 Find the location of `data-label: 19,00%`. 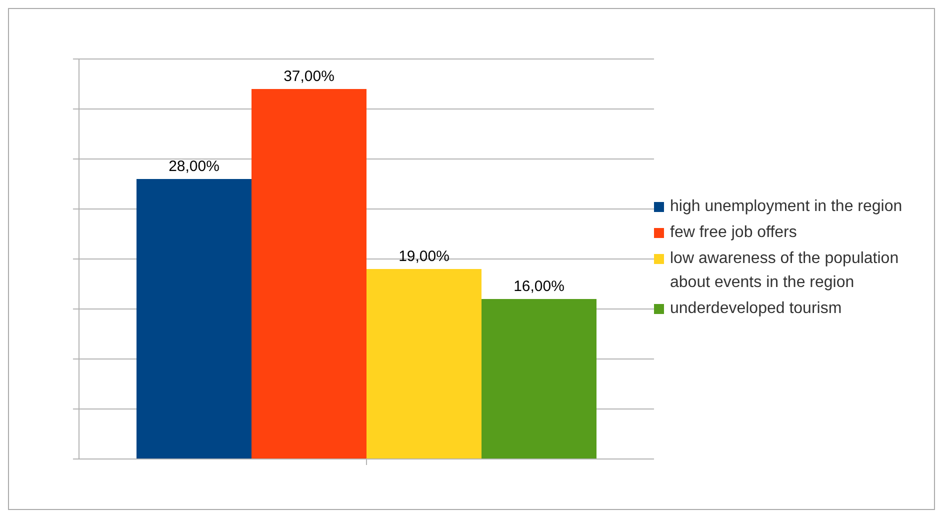

data-label: 19,00% is located at coordinates (424, 256).